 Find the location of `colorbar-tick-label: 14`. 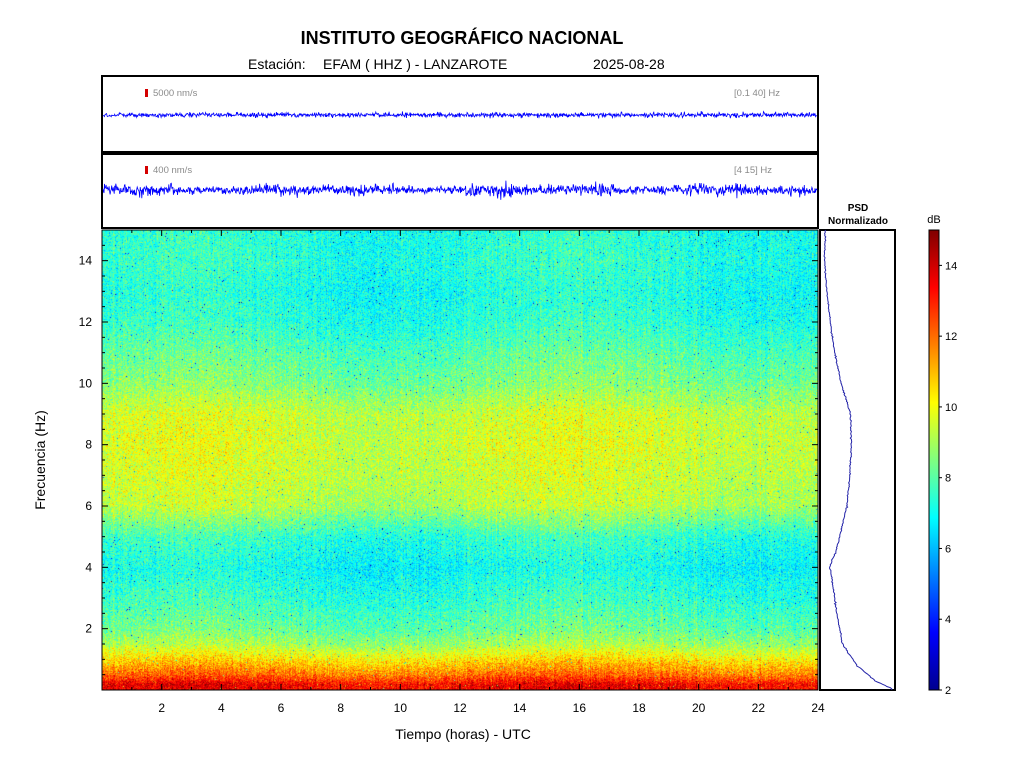

colorbar-tick-label: 14 is located at coordinates (951, 266).